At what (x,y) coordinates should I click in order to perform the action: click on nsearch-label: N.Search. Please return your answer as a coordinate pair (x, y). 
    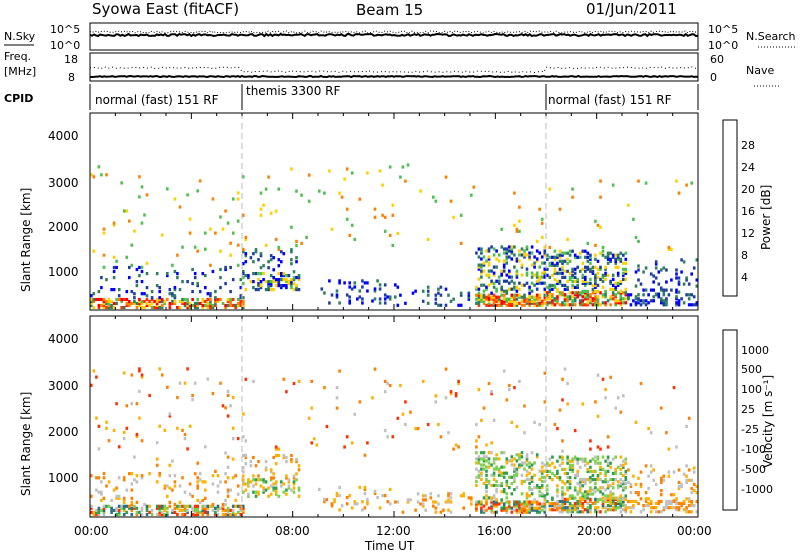
    Looking at the image, I should click on (771, 36).